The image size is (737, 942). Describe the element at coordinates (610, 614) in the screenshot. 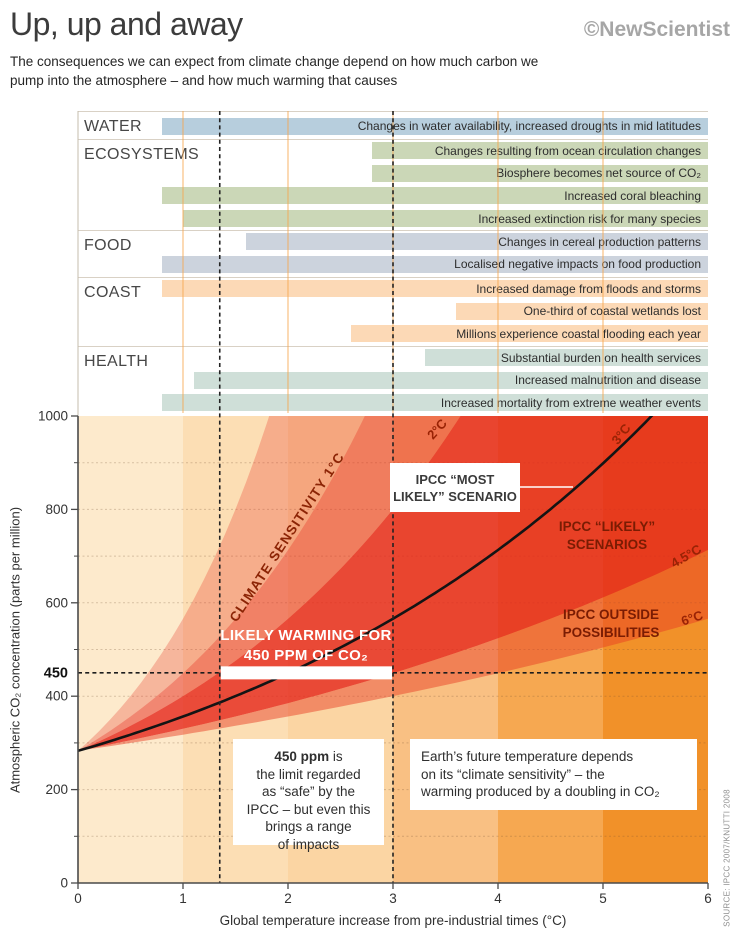

I see `label-line: IPCC OUTSIDE` at that location.